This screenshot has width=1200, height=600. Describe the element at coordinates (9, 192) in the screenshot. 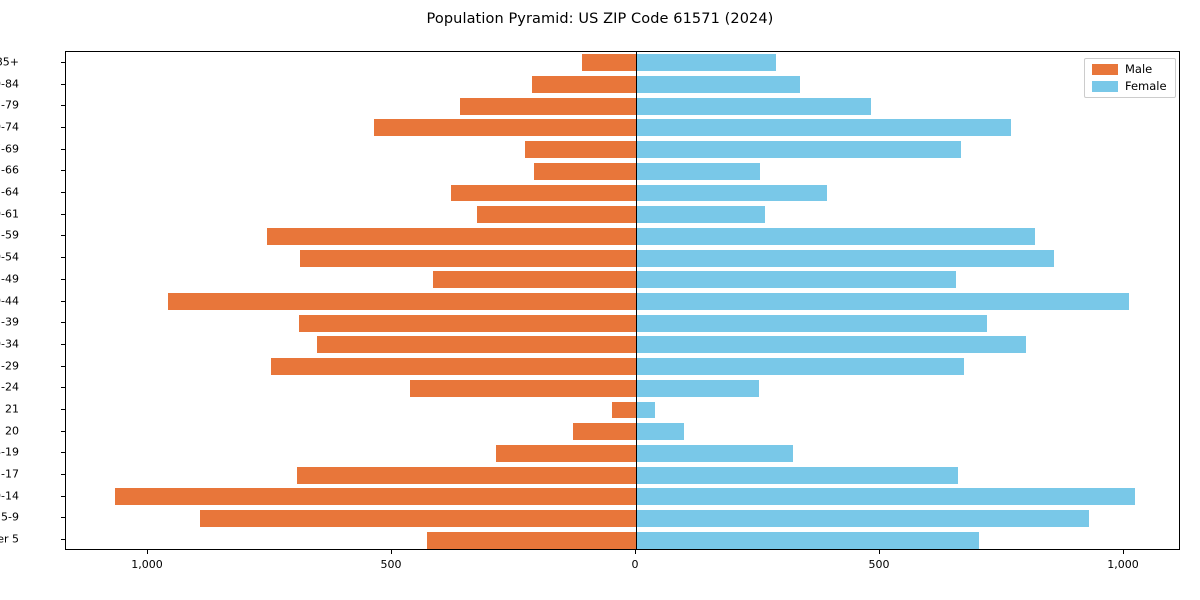

I see `y-axis-tick-label: 62-64` at that location.